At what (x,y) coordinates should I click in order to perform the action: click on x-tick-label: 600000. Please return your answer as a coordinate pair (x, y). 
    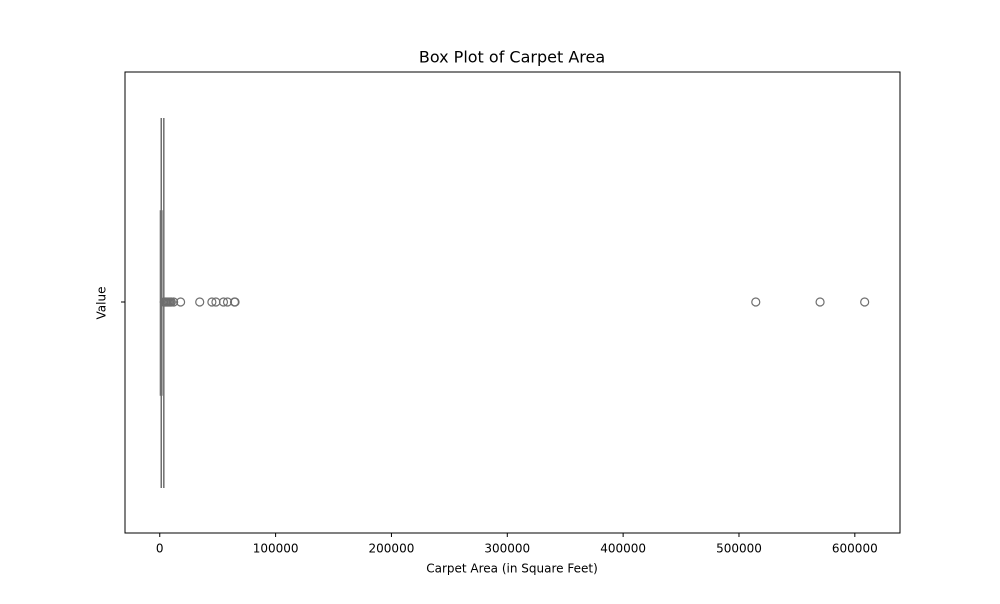
    Looking at the image, I should click on (855, 549).